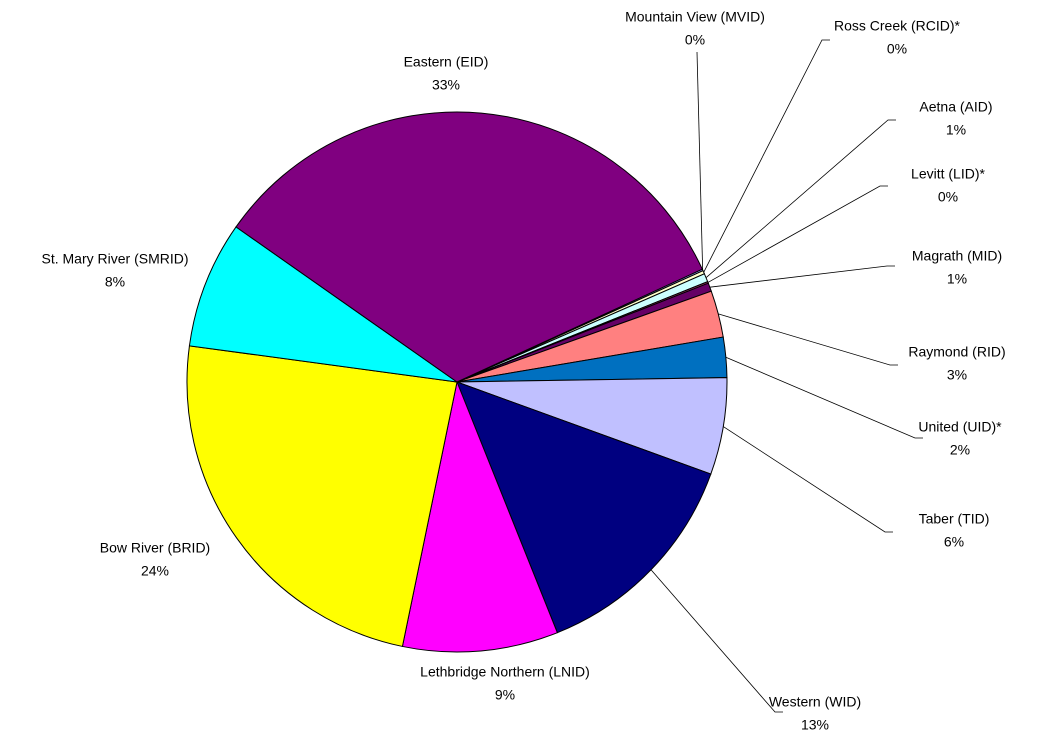  I want to click on slice-label: Lethbridge Northern (LNID), so click(505, 672).